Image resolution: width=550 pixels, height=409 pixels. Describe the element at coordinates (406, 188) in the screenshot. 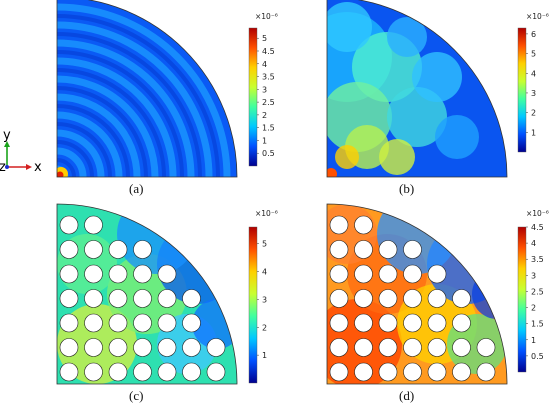

I see `panel-b-caption: (b)` at that location.